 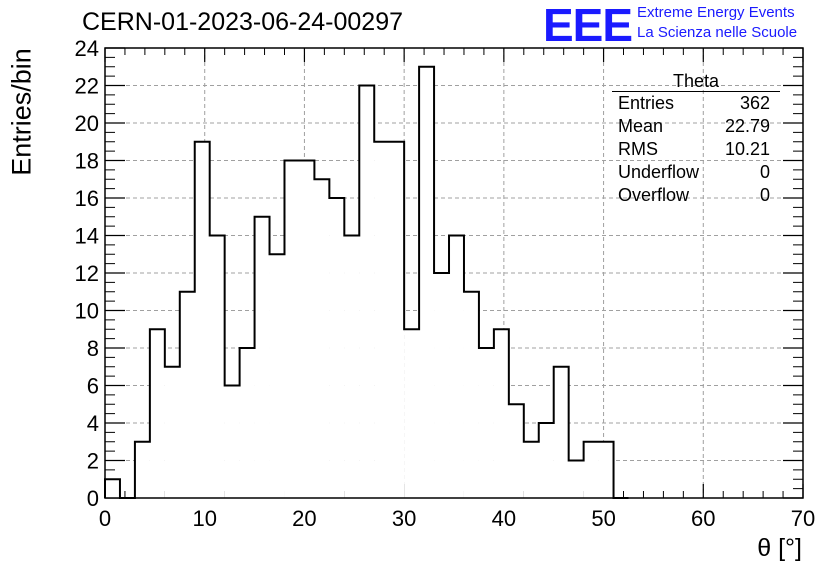 I want to click on logo-line-1: Extreme Energy Events, so click(x=716, y=12).